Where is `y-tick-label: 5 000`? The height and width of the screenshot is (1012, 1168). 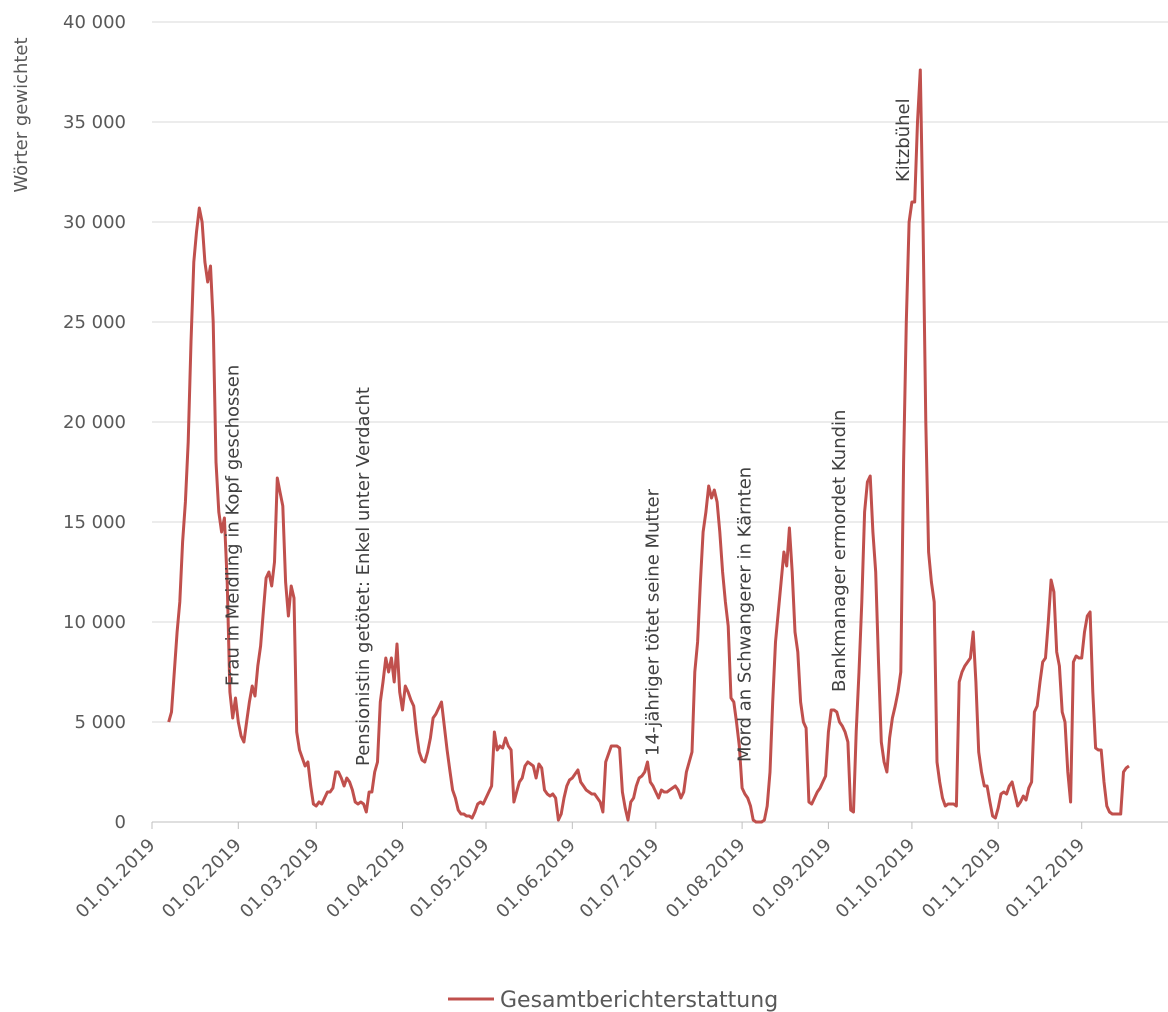 y-tick-label: 5 000 is located at coordinates (100, 722).